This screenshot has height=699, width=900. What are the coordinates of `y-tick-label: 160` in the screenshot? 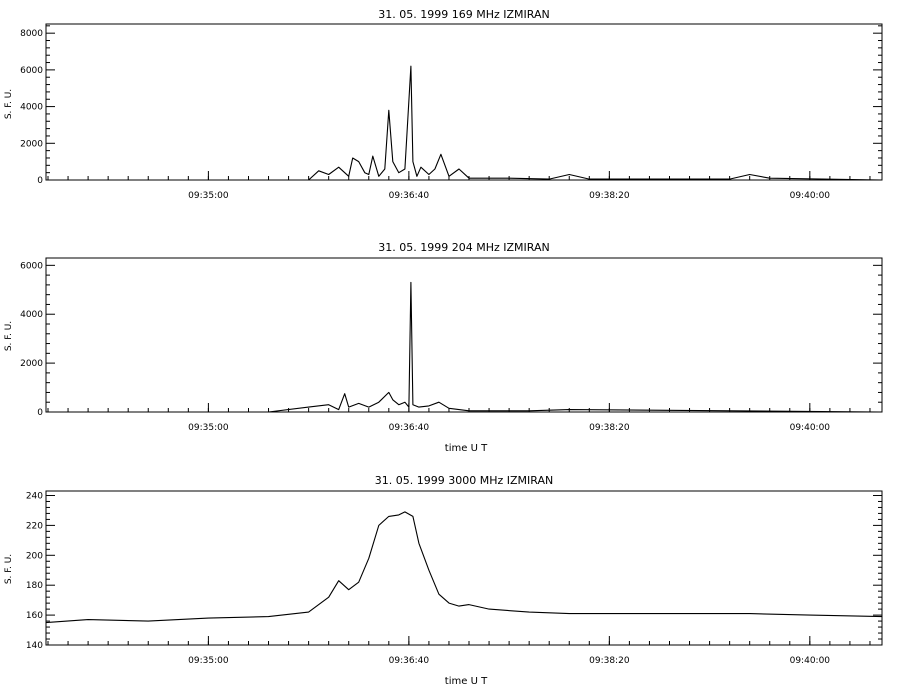 It's located at (34, 616).